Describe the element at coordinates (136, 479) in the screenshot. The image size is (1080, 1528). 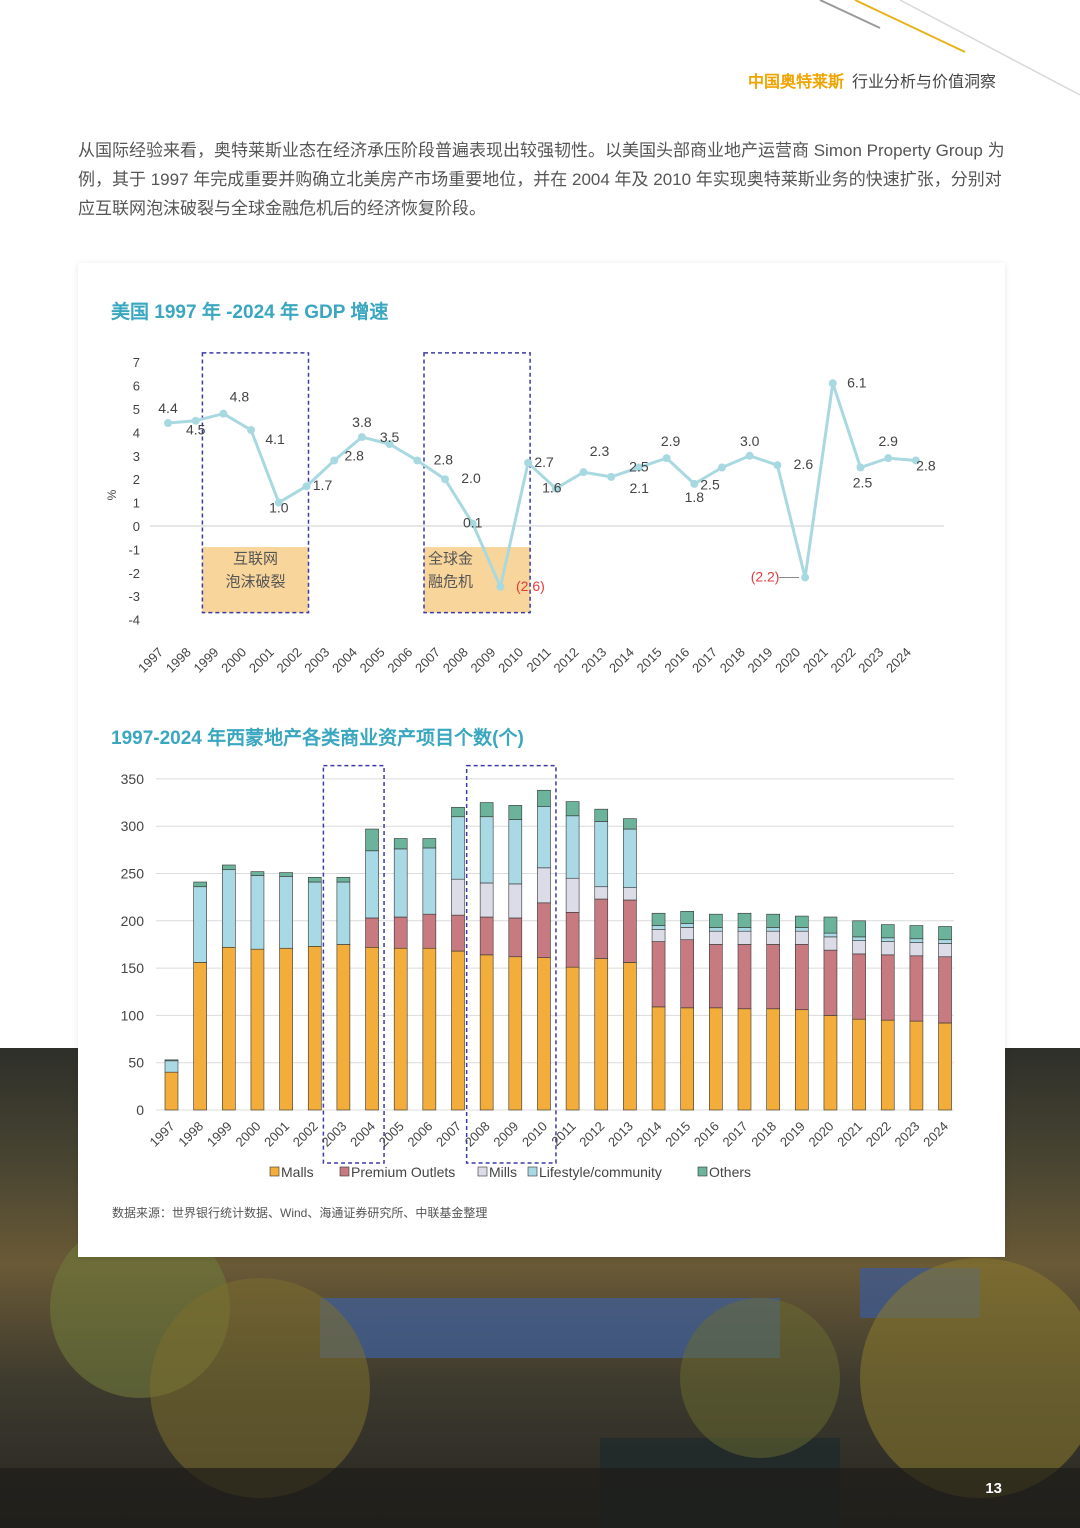
I see `y-tick-label: 2` at that location.